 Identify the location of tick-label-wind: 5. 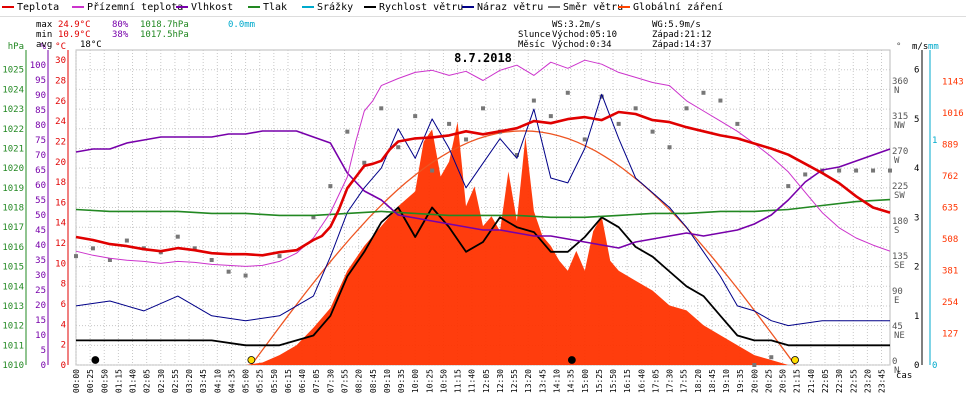
(916, 120).